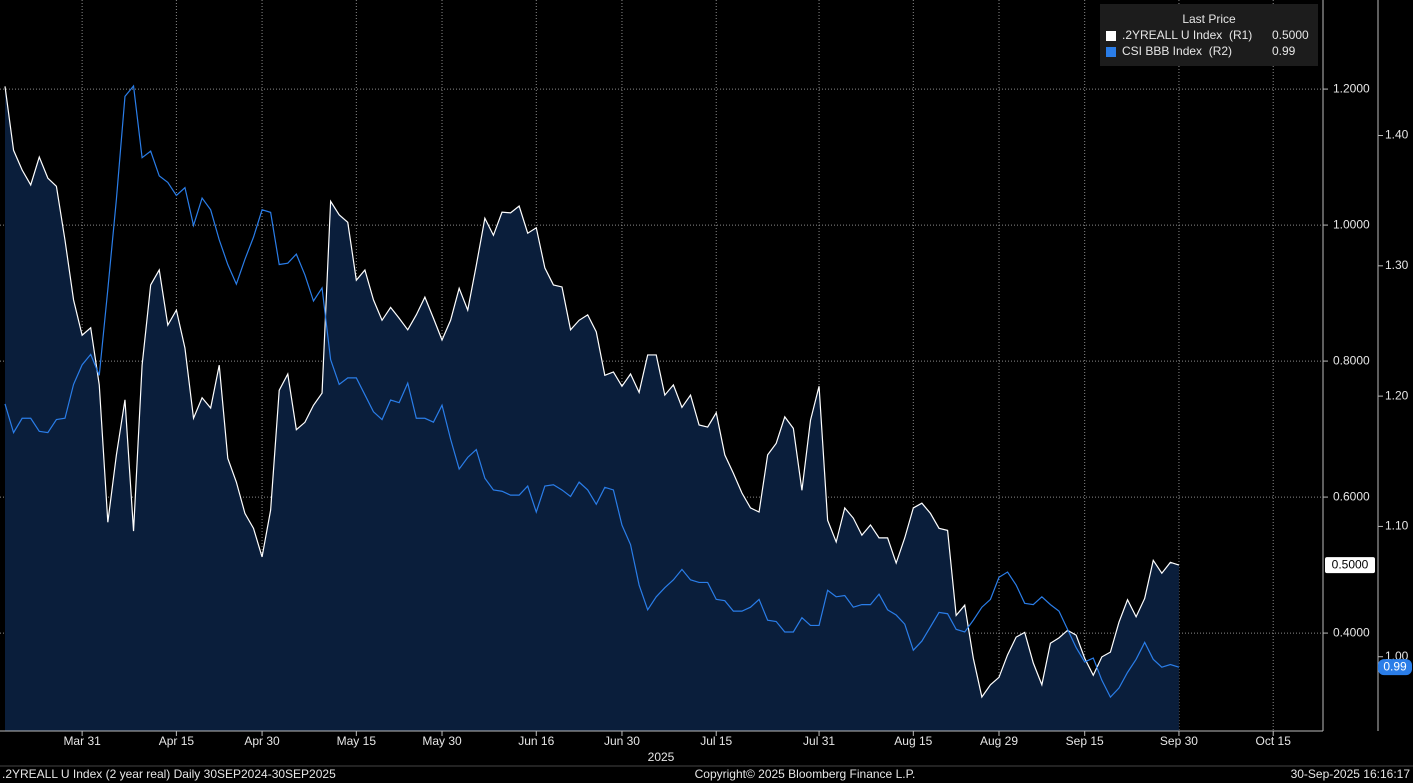 Image resolution: width=1413 pixels, height=783 pixels. I want to click on footer-center: Copyright© 2025 Bloomberg Finance L.P., so click(805, 774).